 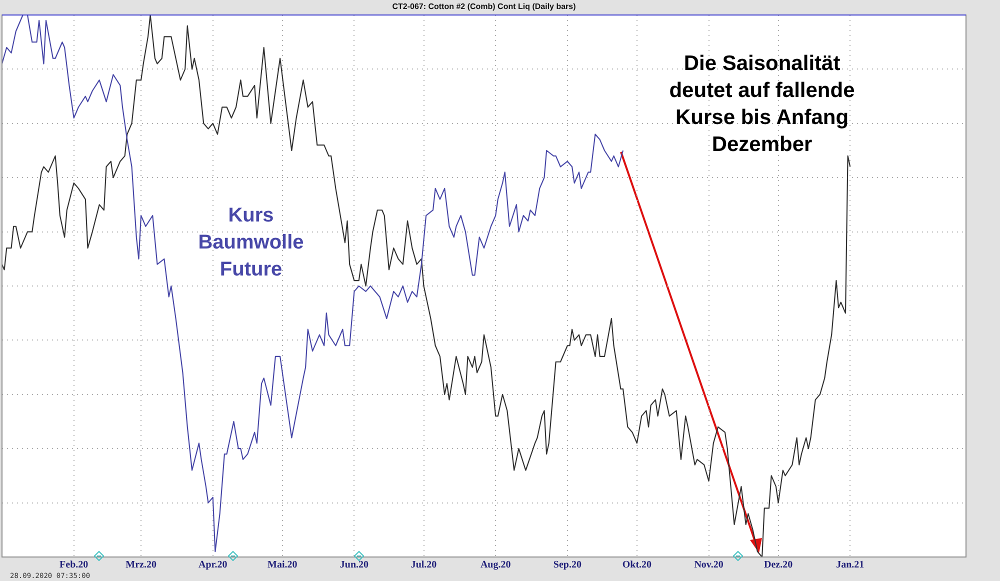 What do you see at coordinates (637, 565) in the screenshot?
I see `x-tick-label: Okt.20` at bounding box center [637, 565].